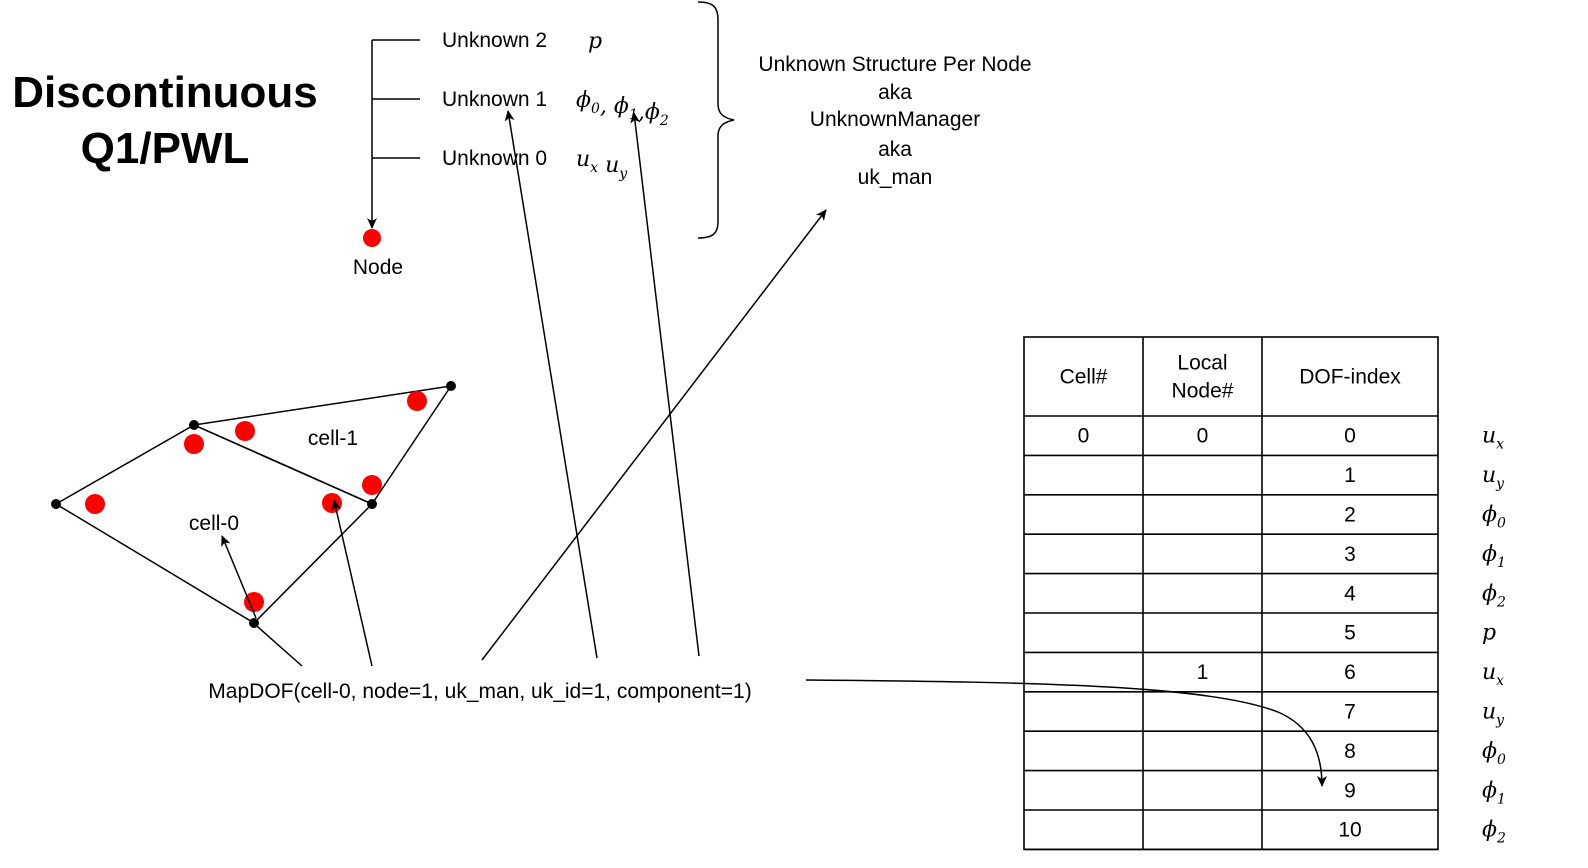 The height and width of the screenshot is (868, 1588). Describe the element at coordinates (1350, 593) in the screenshot. I see `table-cell-dof: 4` at that location.